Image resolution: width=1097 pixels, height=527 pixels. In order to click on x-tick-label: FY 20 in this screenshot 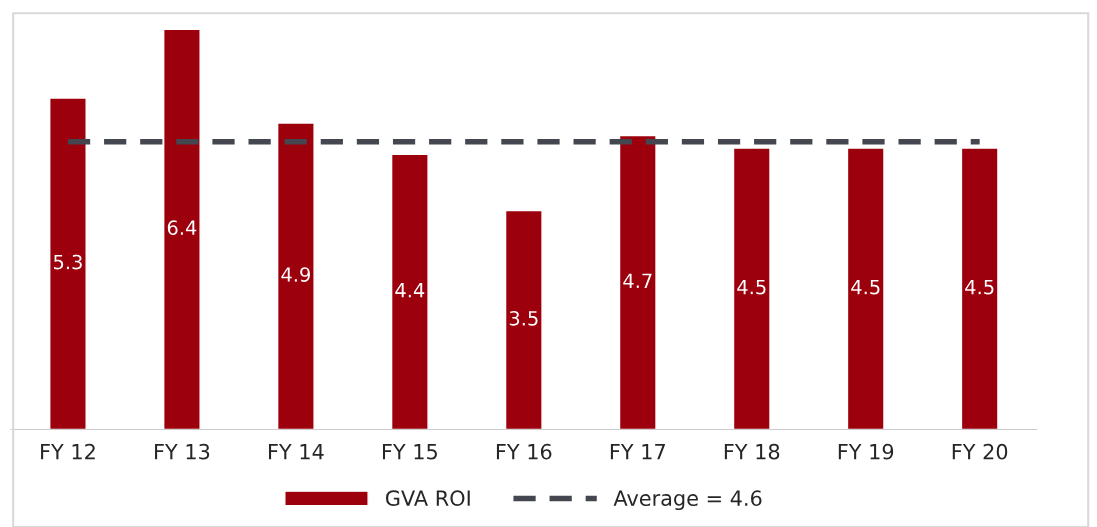, I will do `click(980, 451)`.